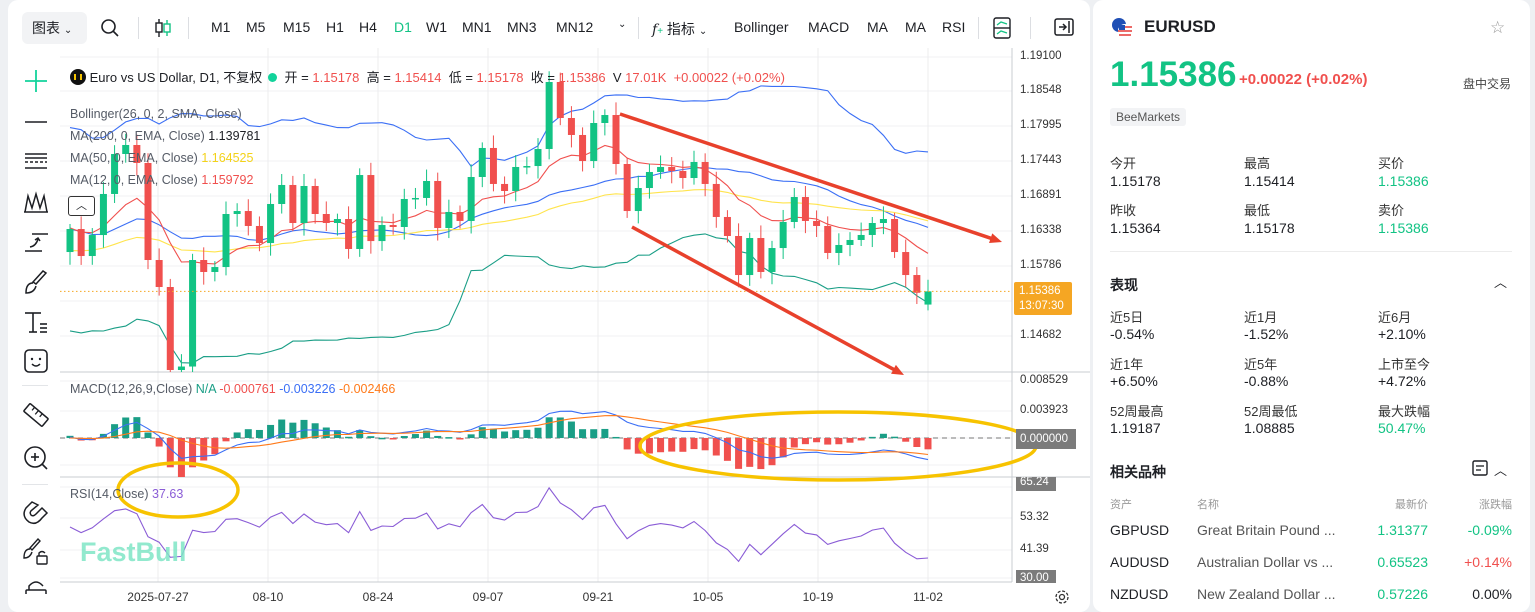 This screenshot has height=612, width=1535. What do you see at coordinates (368, 27) in the screenshot?
I see `timeframe-h4: H4` at bounding box center [368, 27].